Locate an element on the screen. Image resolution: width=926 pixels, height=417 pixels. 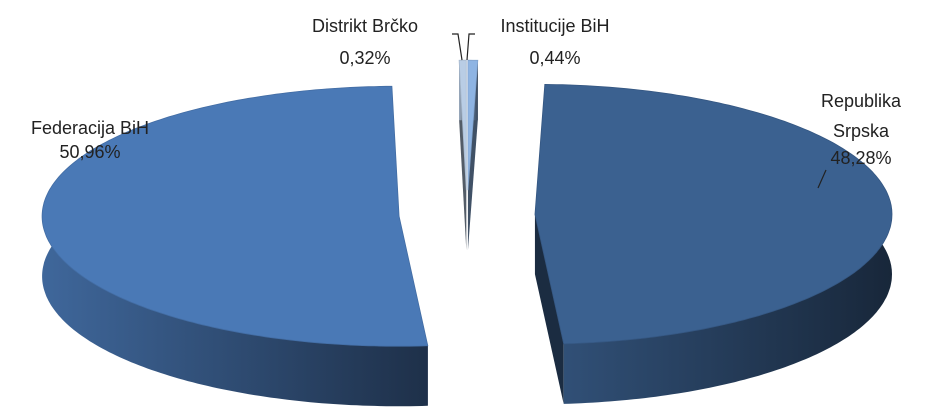
category-label: Distrikt Brčko is located at coordinates (364, 26).